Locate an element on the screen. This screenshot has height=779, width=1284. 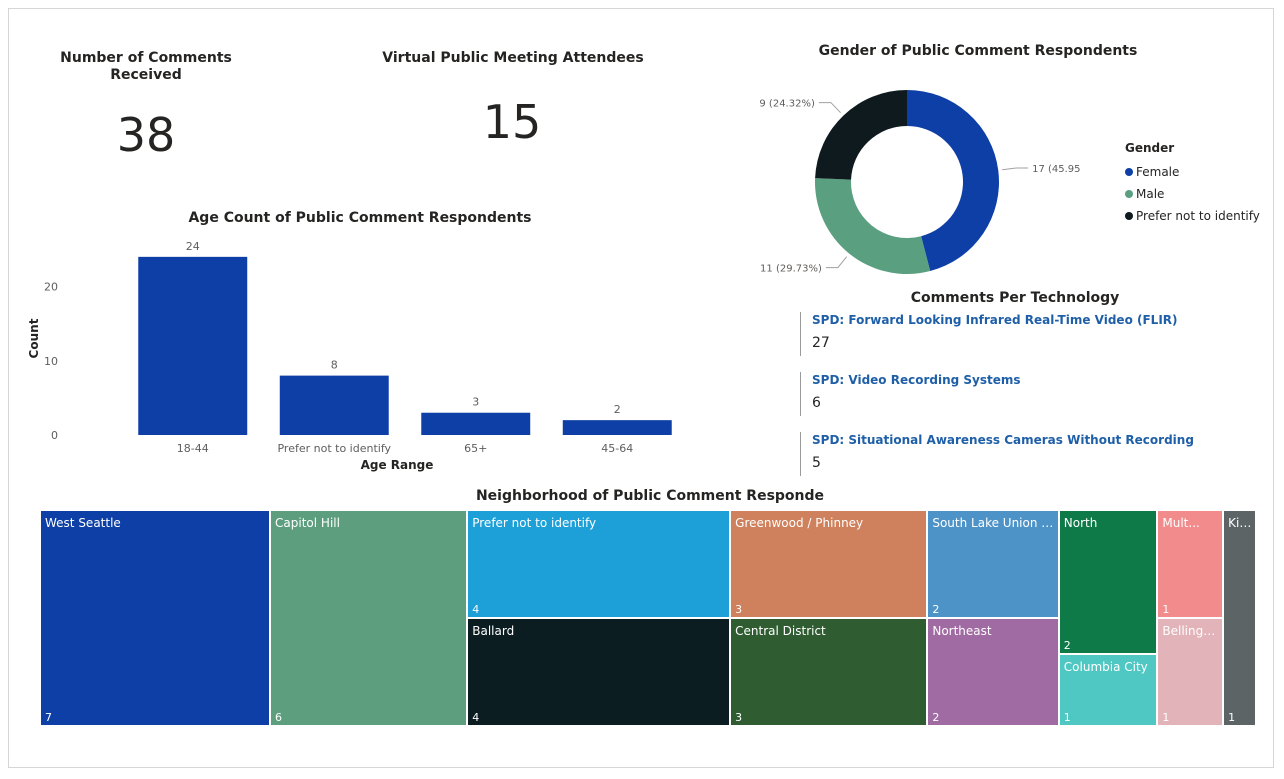
x-axis-label: Age Range is located at coordinates (397, 465).